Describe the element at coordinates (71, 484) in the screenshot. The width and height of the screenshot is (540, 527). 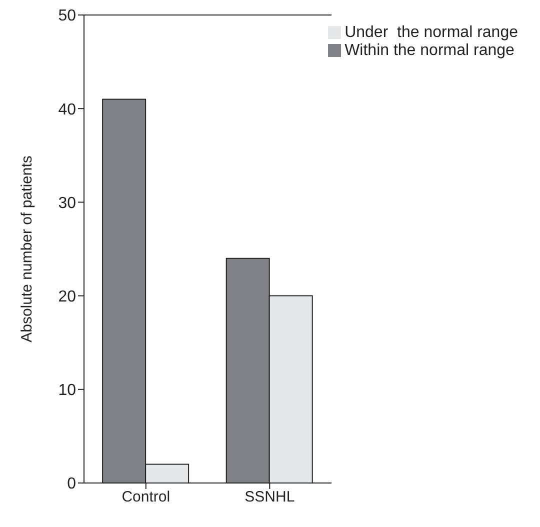
I see `y-tick-label: 0` at that location.